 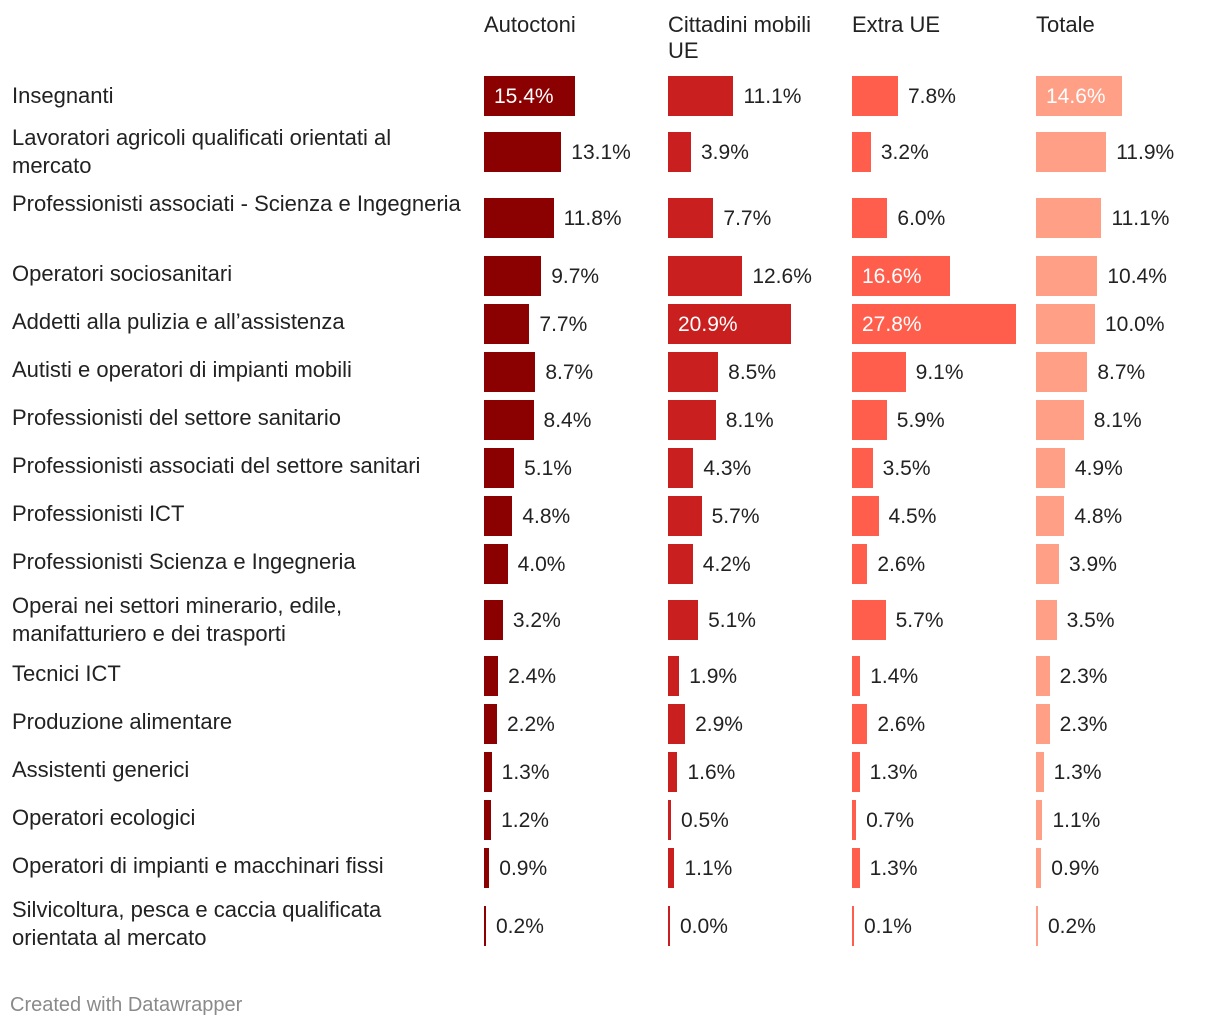 What do you see at coordinates (888, 926) in the screenshot?
I see `value-label: 0.1%` at bounding box center [888, 926].